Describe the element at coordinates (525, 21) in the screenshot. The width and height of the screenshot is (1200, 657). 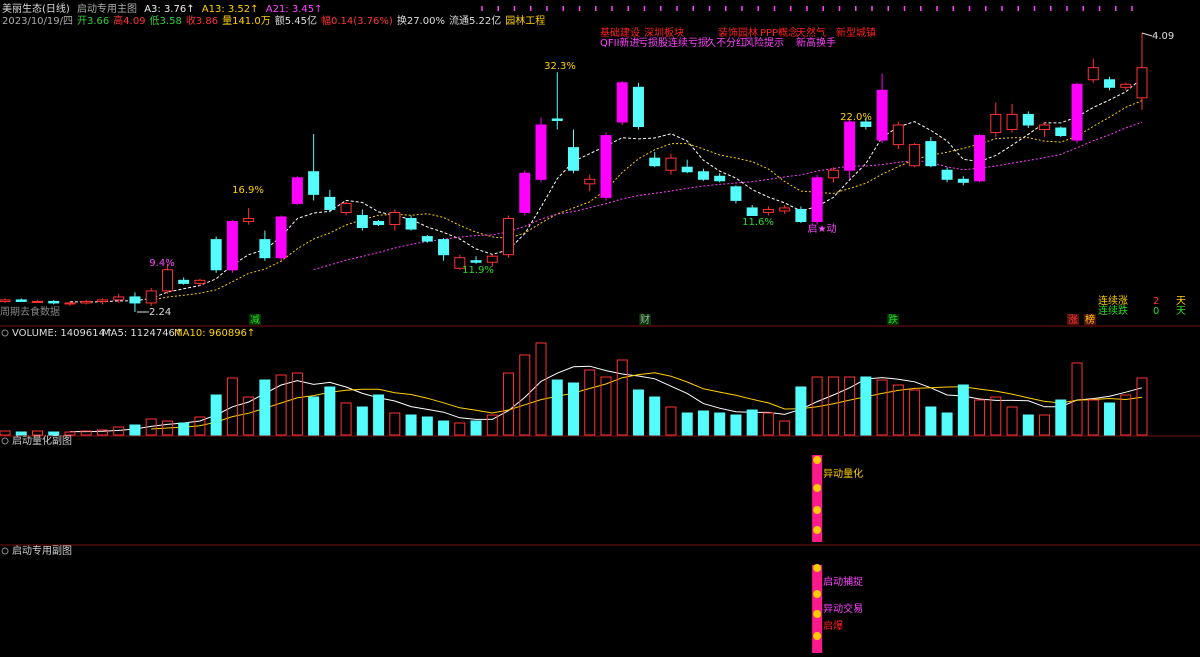
I see `quote-sector: 园林工程` at that location.